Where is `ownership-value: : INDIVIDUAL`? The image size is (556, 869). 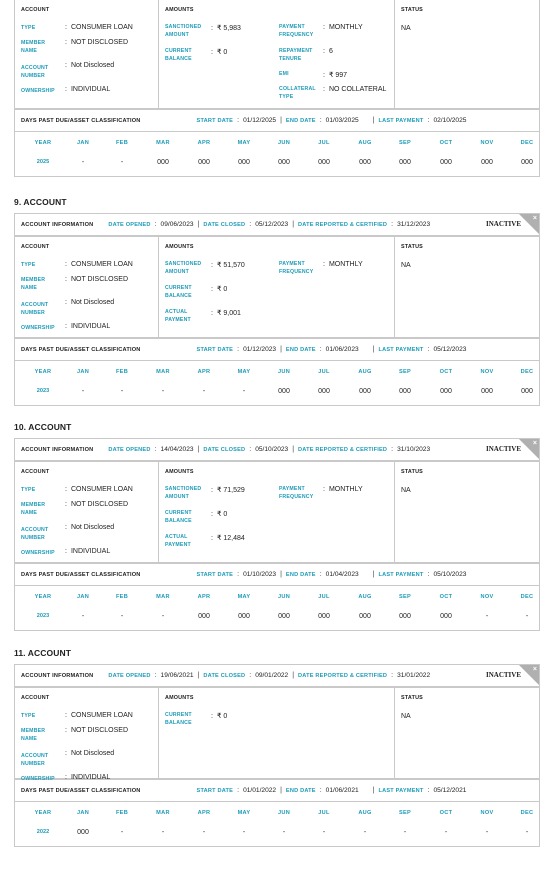
ownership-value: : INDIVIDUAL is located at coordinates (87, 777).